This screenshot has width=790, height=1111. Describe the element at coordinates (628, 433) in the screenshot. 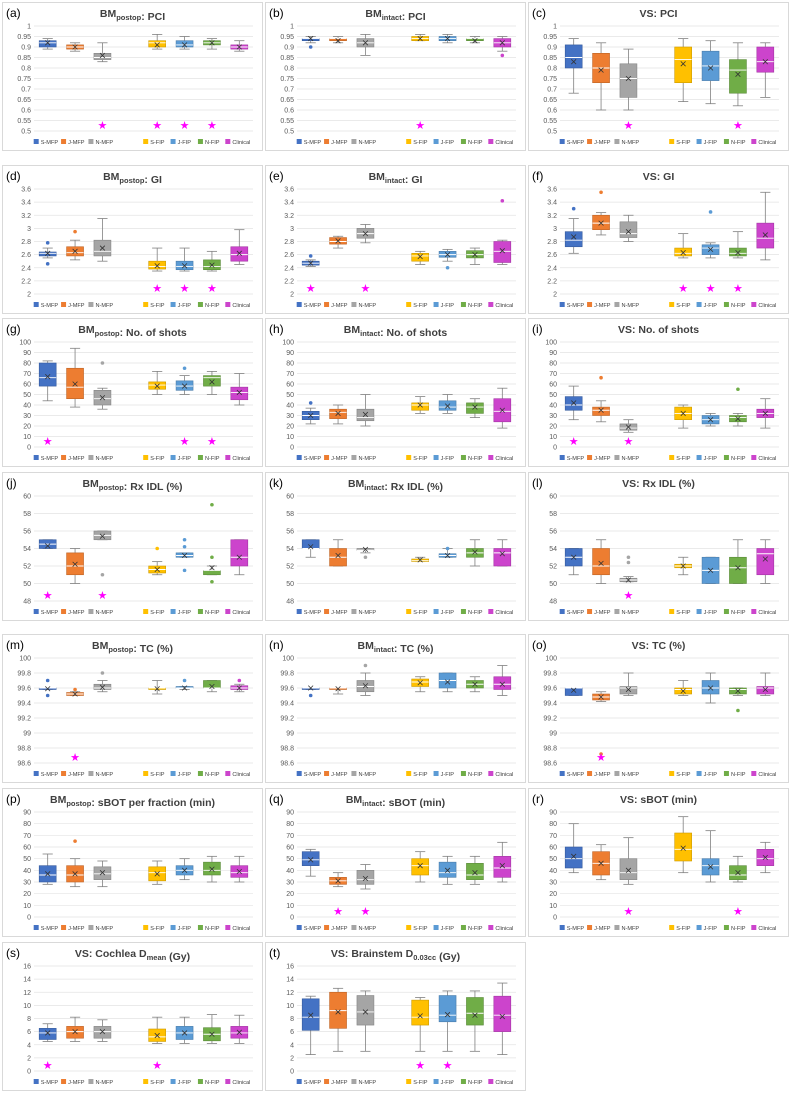

I see `box-n-mfp: ★` at that location.